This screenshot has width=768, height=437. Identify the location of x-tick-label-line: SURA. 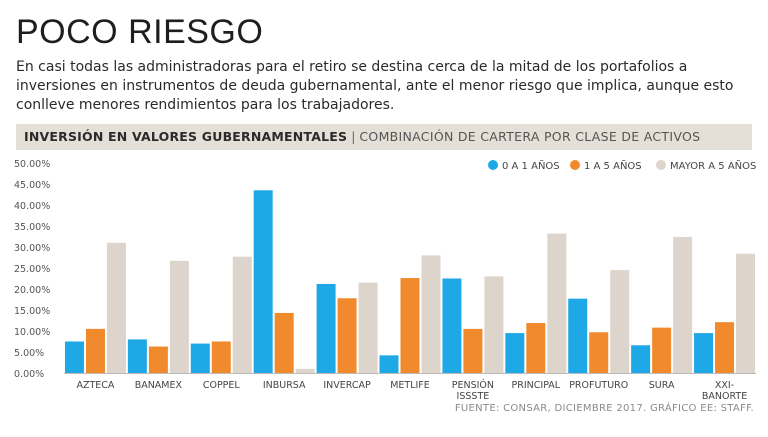
(662, 385).